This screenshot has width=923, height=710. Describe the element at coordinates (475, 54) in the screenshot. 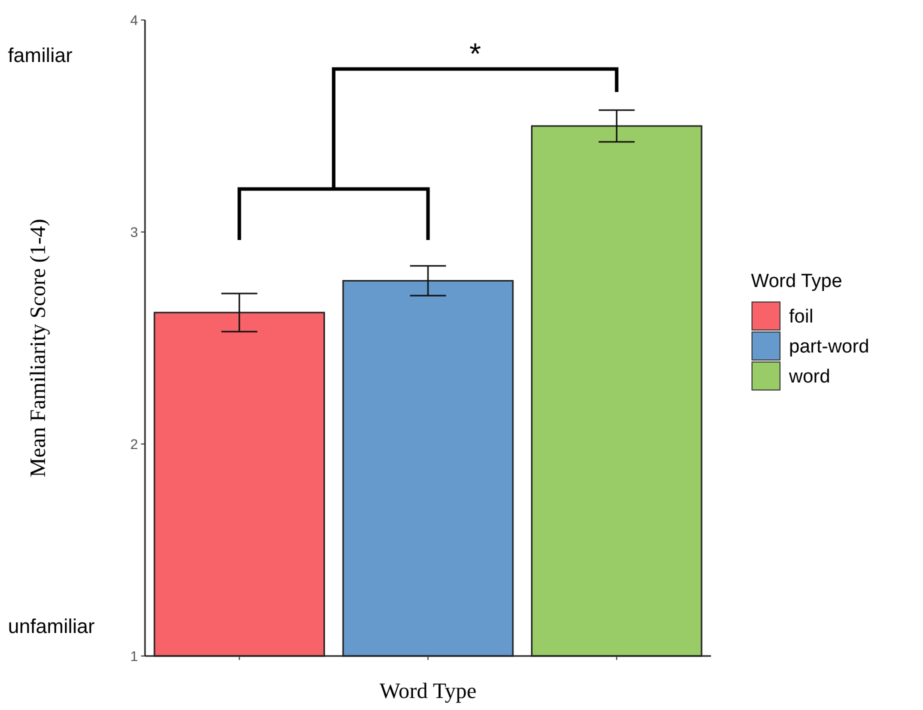

I see `annotation: *` at that location.